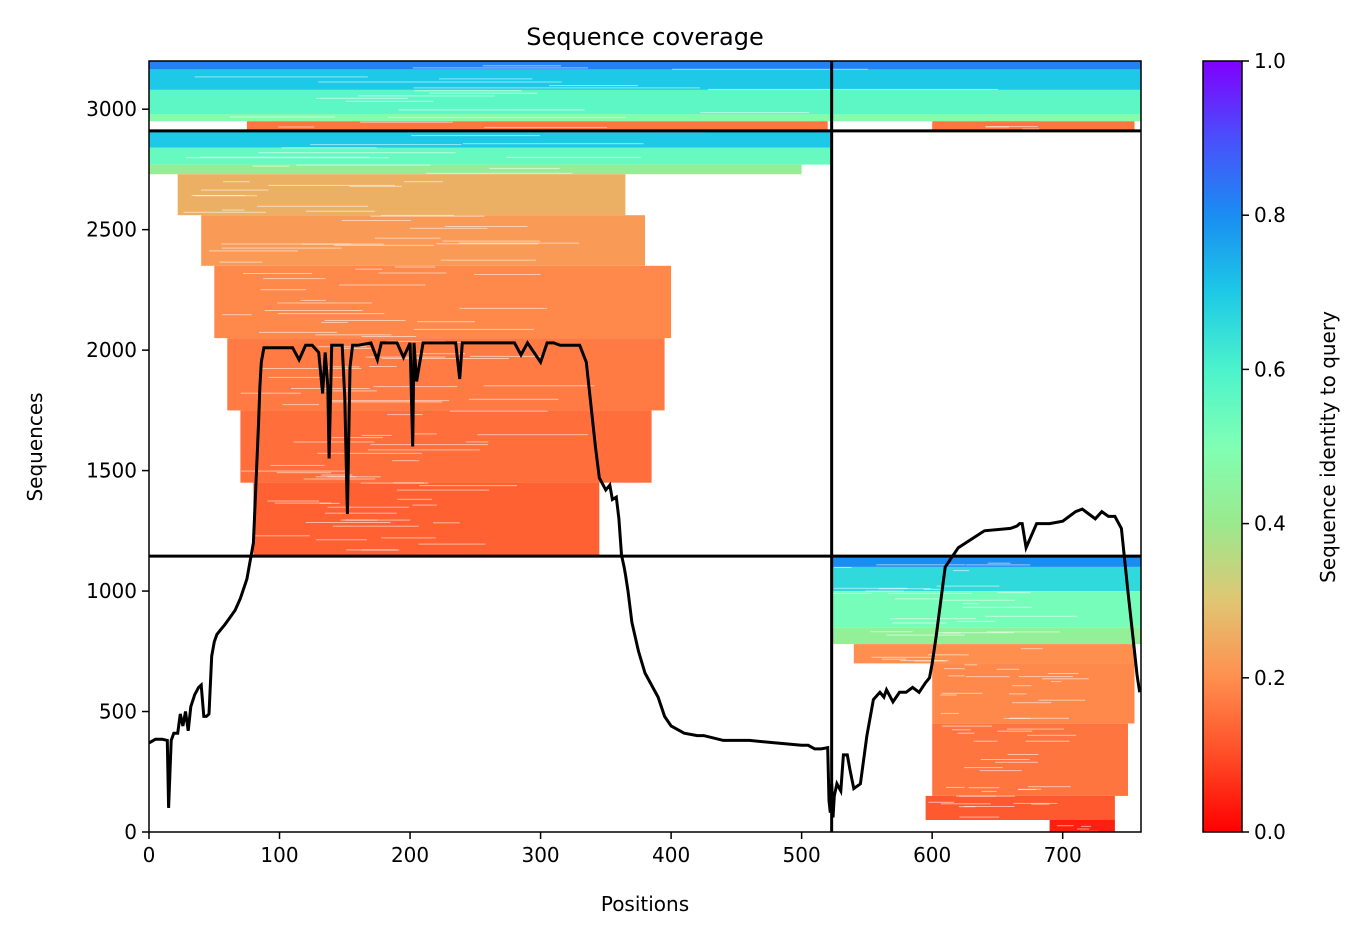  What do you see at coordinates (111, 230) in the screenshot?
I see `y-tick-label: 2500` at bounding box center [111, 230].